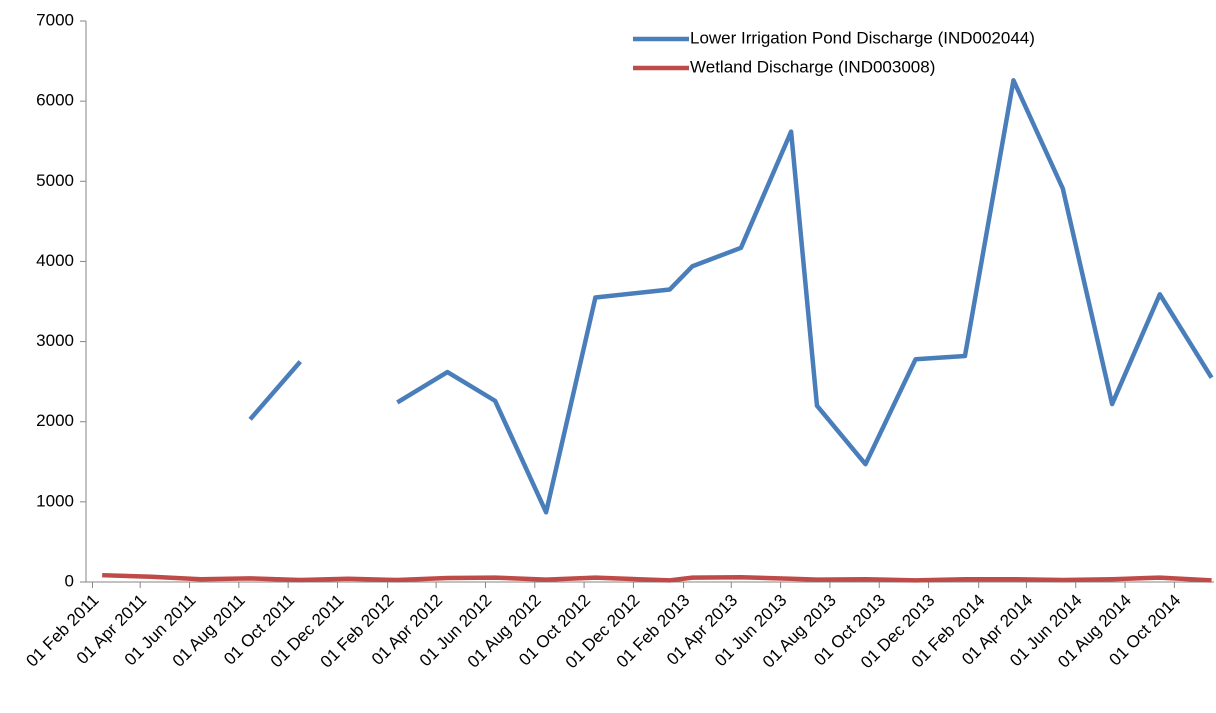  I want to click on y-tick-label: 0, so click(69, 580).